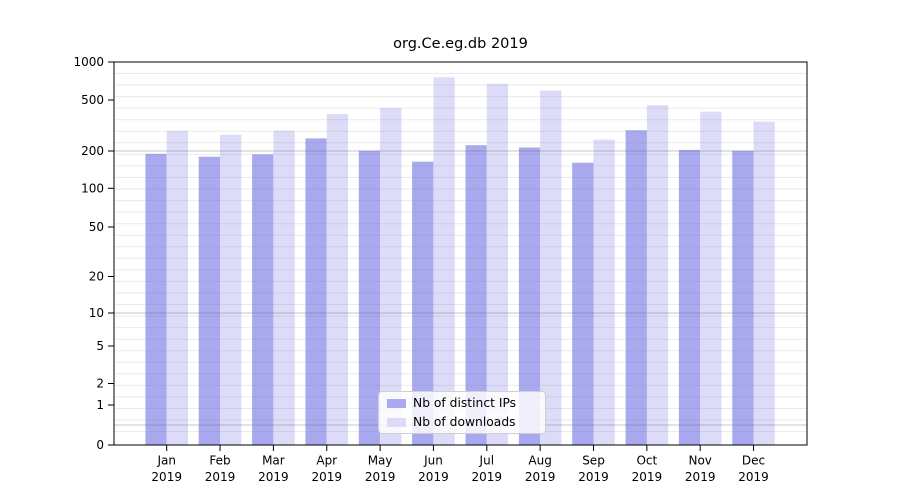 The height and width of the screenshot is (500, 900). I want to click on x-tick-label-year-jun: 2019, so click(433, 477).